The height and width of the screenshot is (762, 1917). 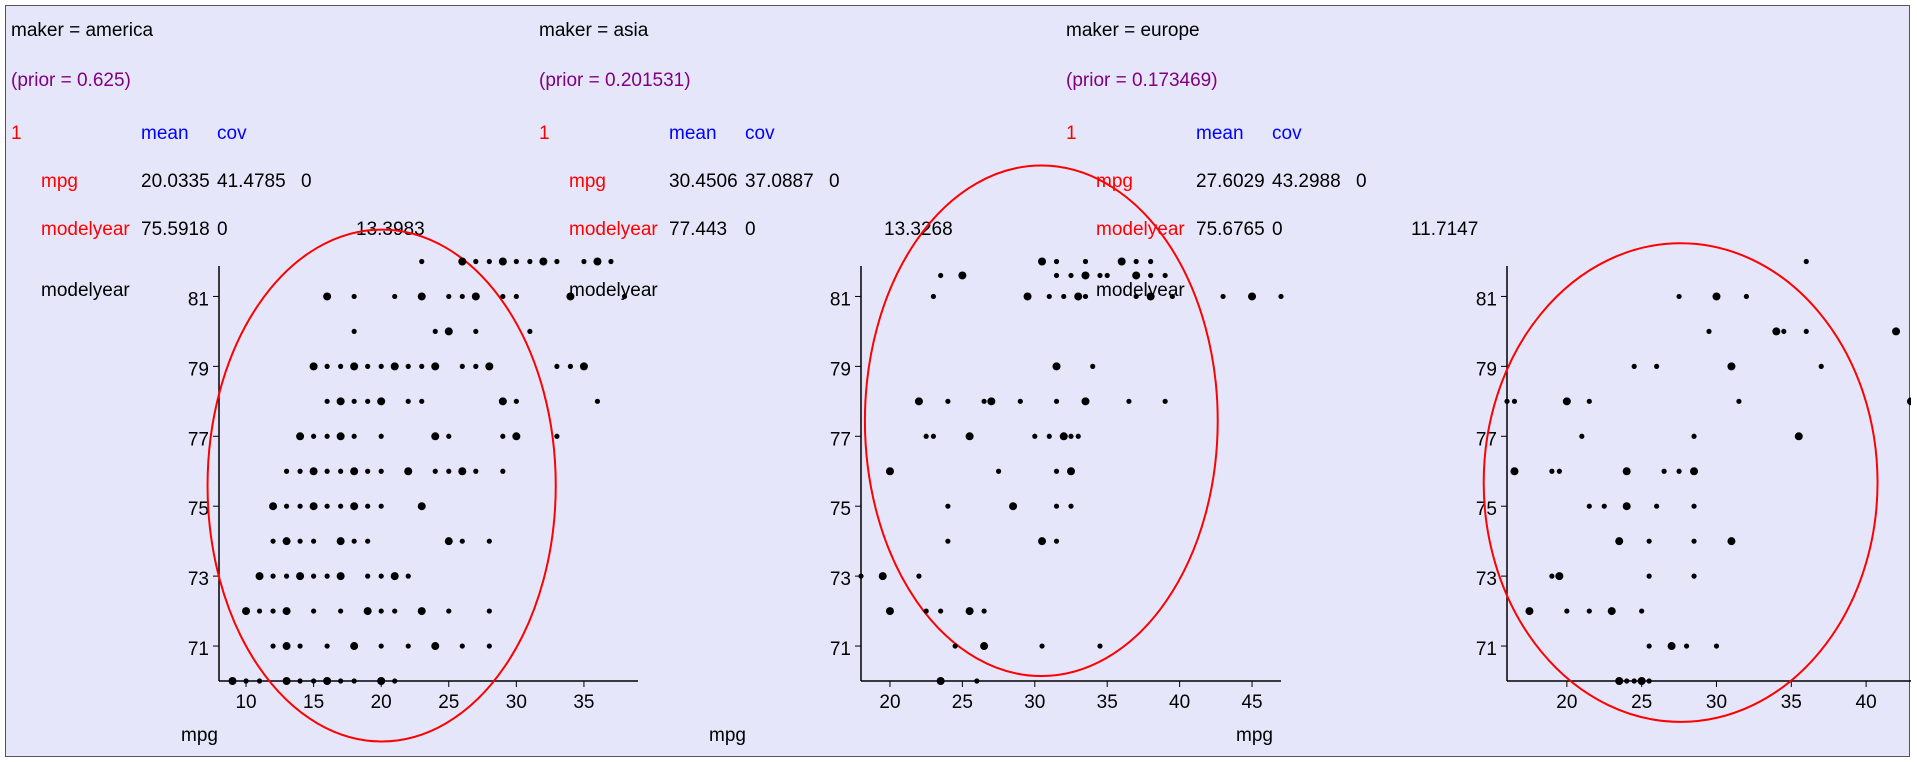 What do you see at coordinates (516, 702) in the screenshot?
I see `x-tick-label: 30` at bounding box center [516, 702].